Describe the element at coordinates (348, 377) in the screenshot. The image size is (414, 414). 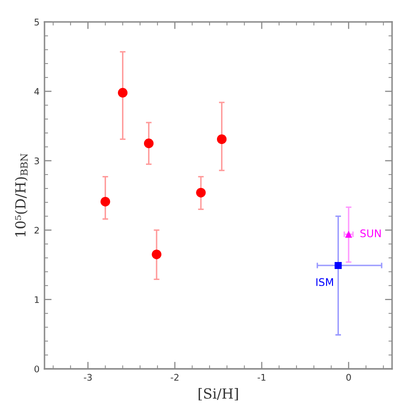
I see `x-tick-label: 0` at that location.